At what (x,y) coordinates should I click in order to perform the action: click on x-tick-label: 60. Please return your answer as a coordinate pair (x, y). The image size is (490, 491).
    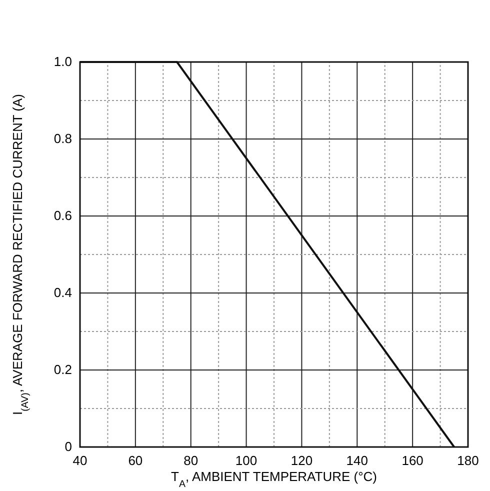
    Looking at the image, I should click on (135, 460).